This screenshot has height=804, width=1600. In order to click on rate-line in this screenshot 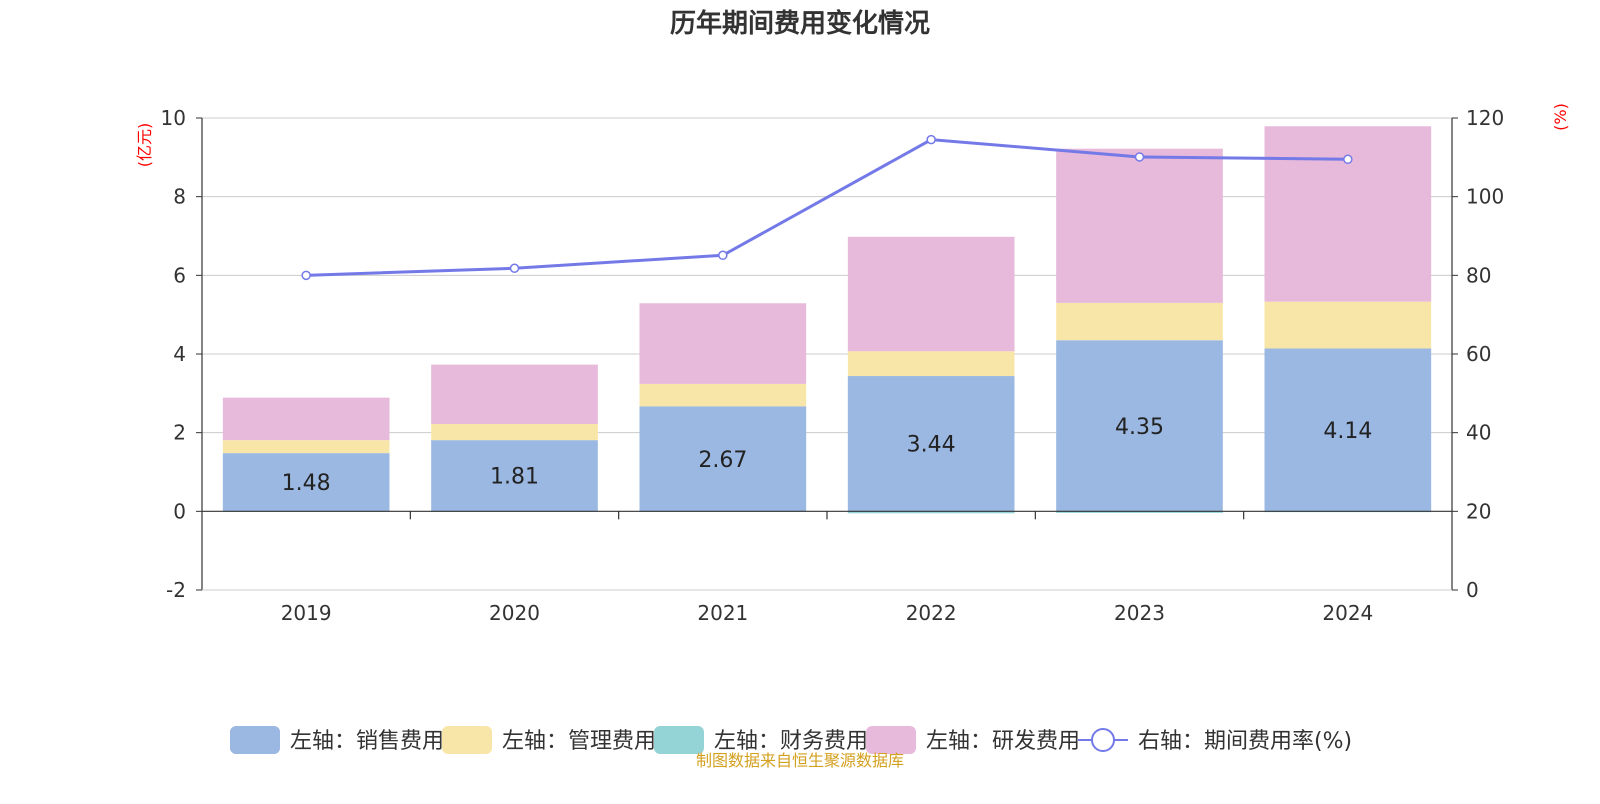, I will do `click(827, 207)`.